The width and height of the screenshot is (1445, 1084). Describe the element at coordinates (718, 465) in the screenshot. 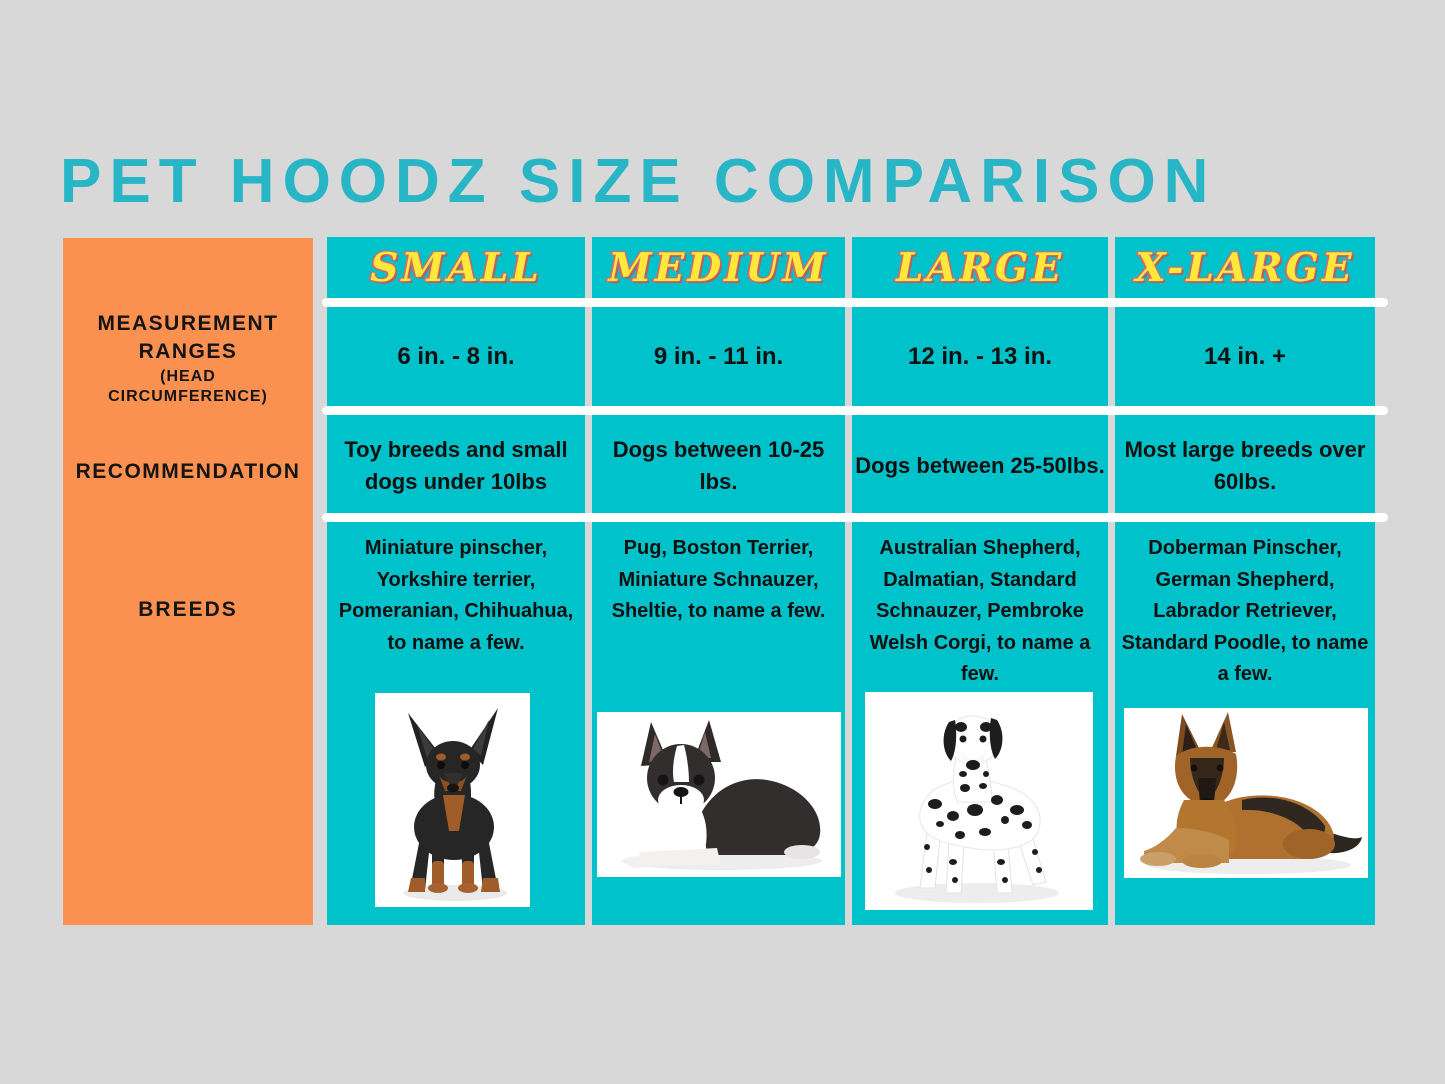

I see `recommendation-value-medium: Dogs between 10-25 lbs.` at that location.